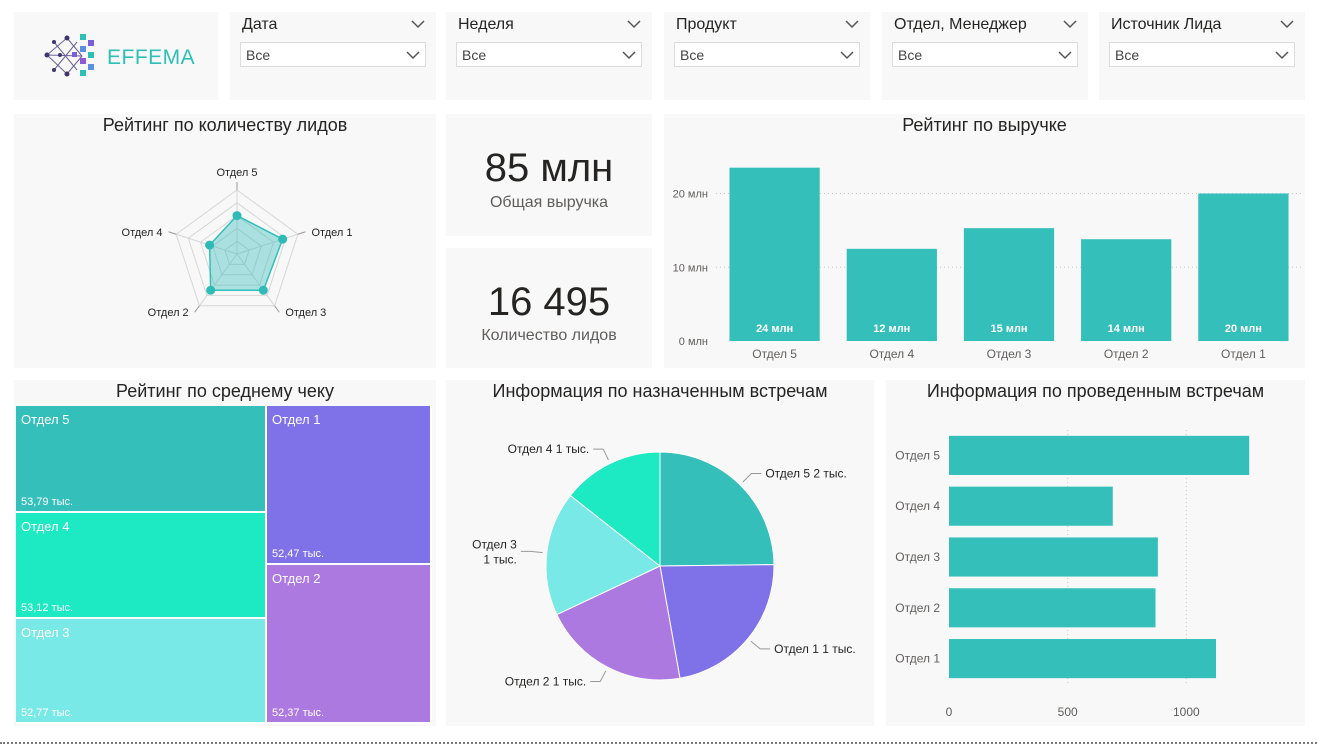  What do you see at coordinates (45, 419) in the screenshot?
I see `treemap-tile-name: Отдел 5` at bounding box center [45, 419].